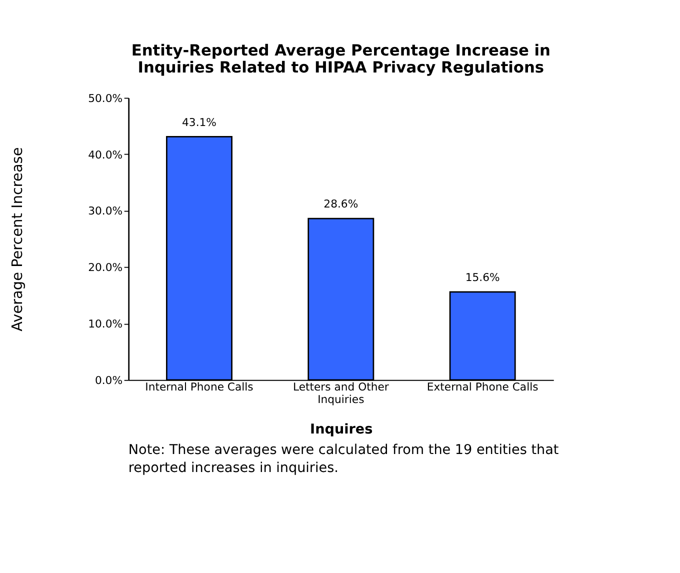 Image resolution: width=680 pixels, height=573 pixels. What do you see at coordinates (482, 277) in the screenshot?
I see `data-label: 15.6%` at bounding box center [482, 277].